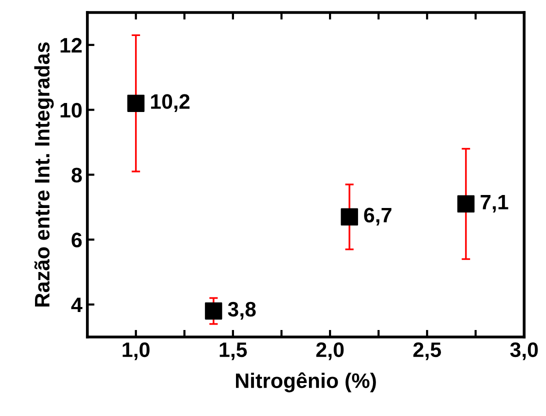 The height and width of the screenshot is (416, 546). What do you see at coordinates (76, 305) in the screenshot?
I see `y-tick-label: 4` at bounding box center [76, 305].